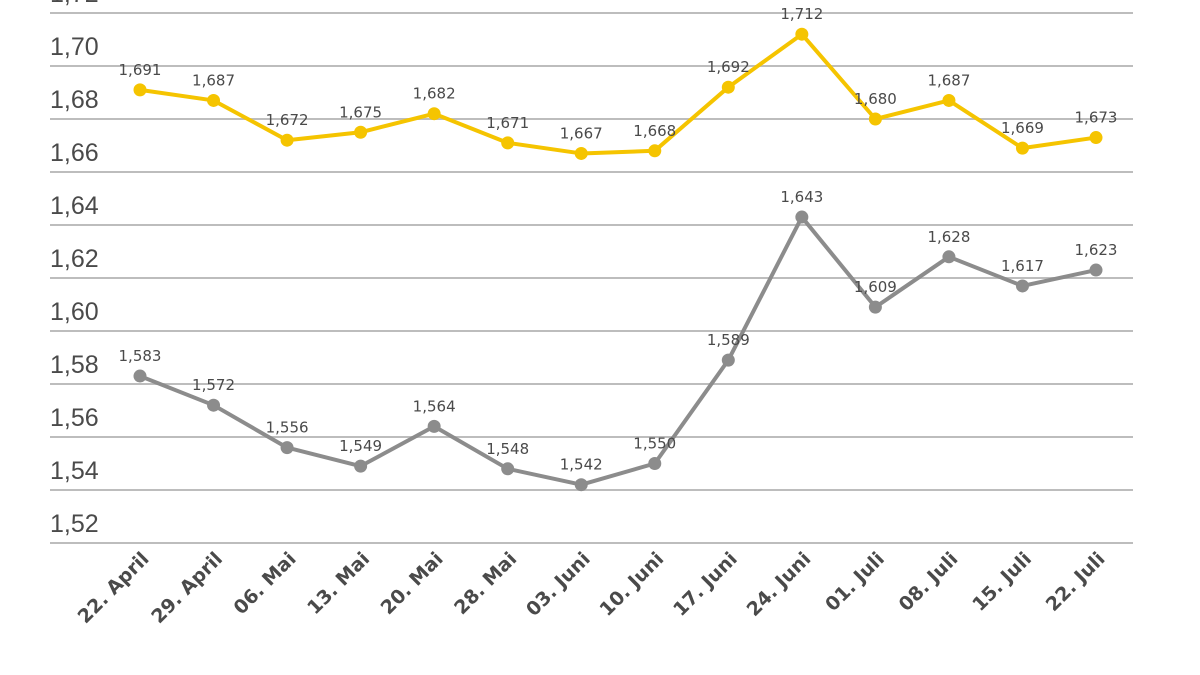 This screenshot has width=1200, height=675. I want to click on data-label: 1,712, so click(801, 14).